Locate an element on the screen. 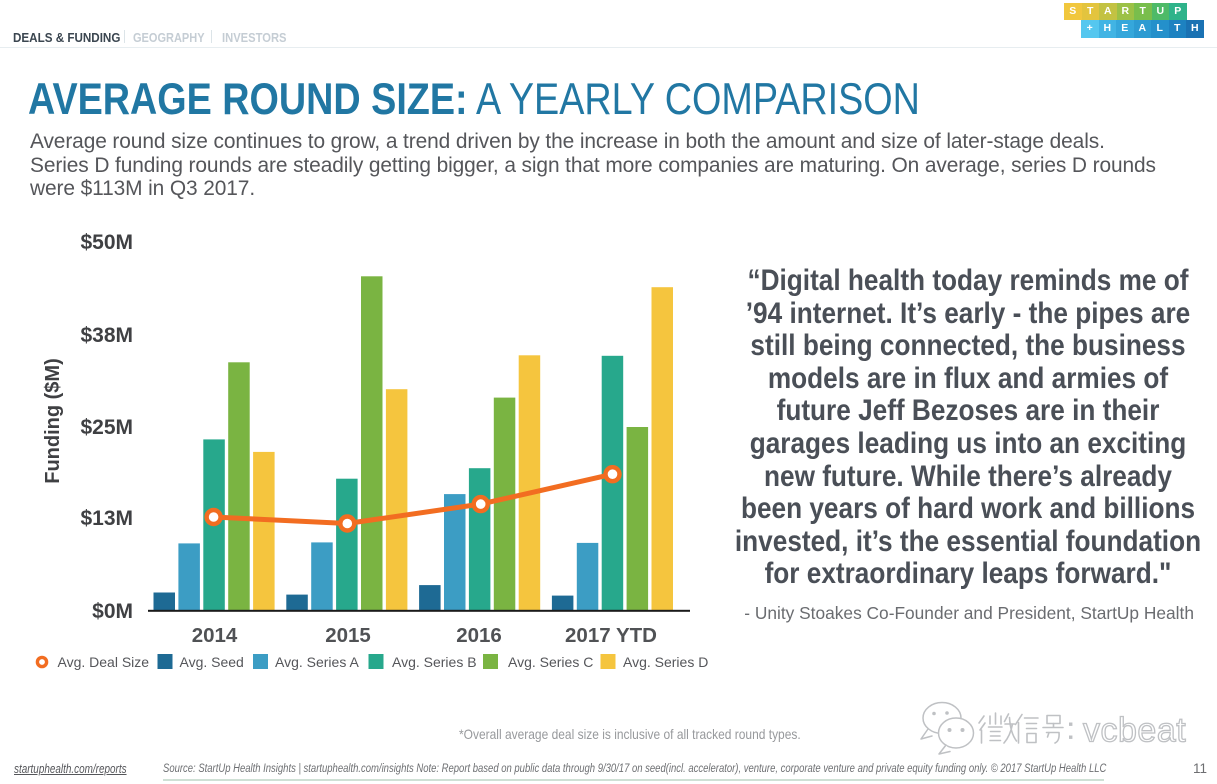 The width and height of the screenshot is (1217, 784). svg-text: 2014 is located at coordinates (215, 635).